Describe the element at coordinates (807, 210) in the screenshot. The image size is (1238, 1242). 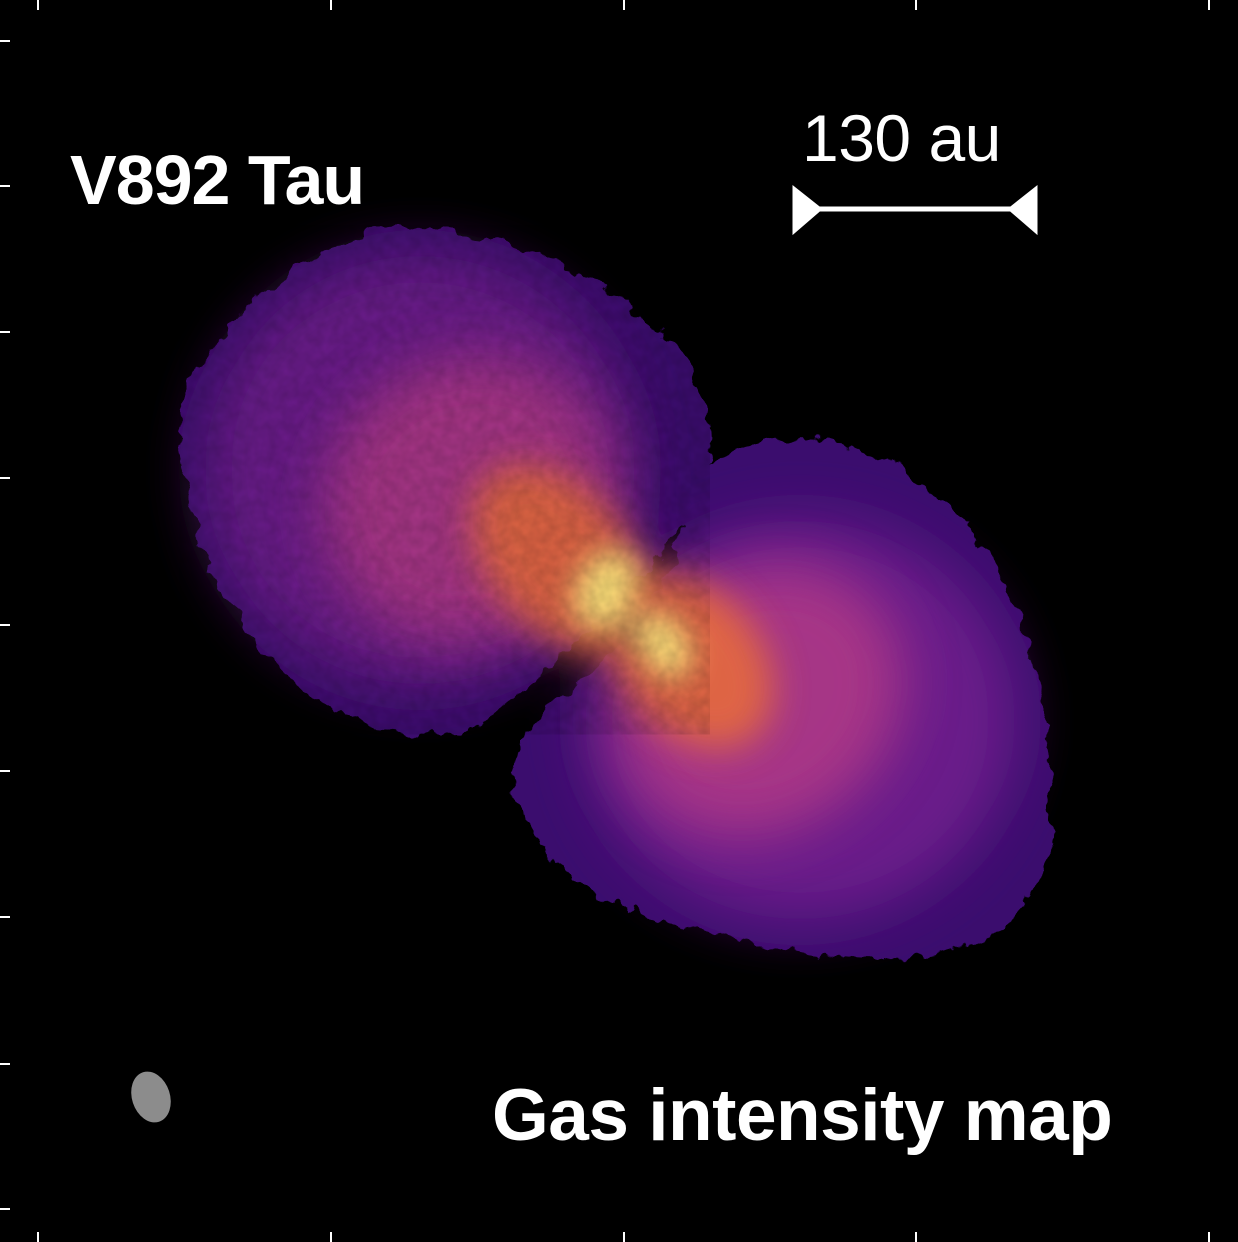
I see `scale-bar-left-arrowhead` at that location.